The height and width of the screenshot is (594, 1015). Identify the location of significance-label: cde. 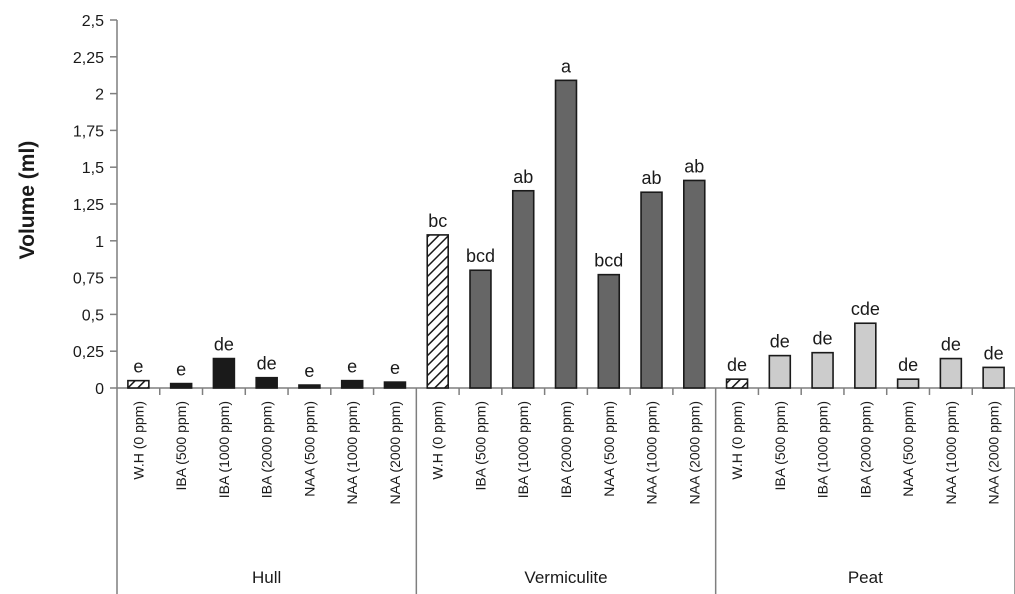
(865, 309).